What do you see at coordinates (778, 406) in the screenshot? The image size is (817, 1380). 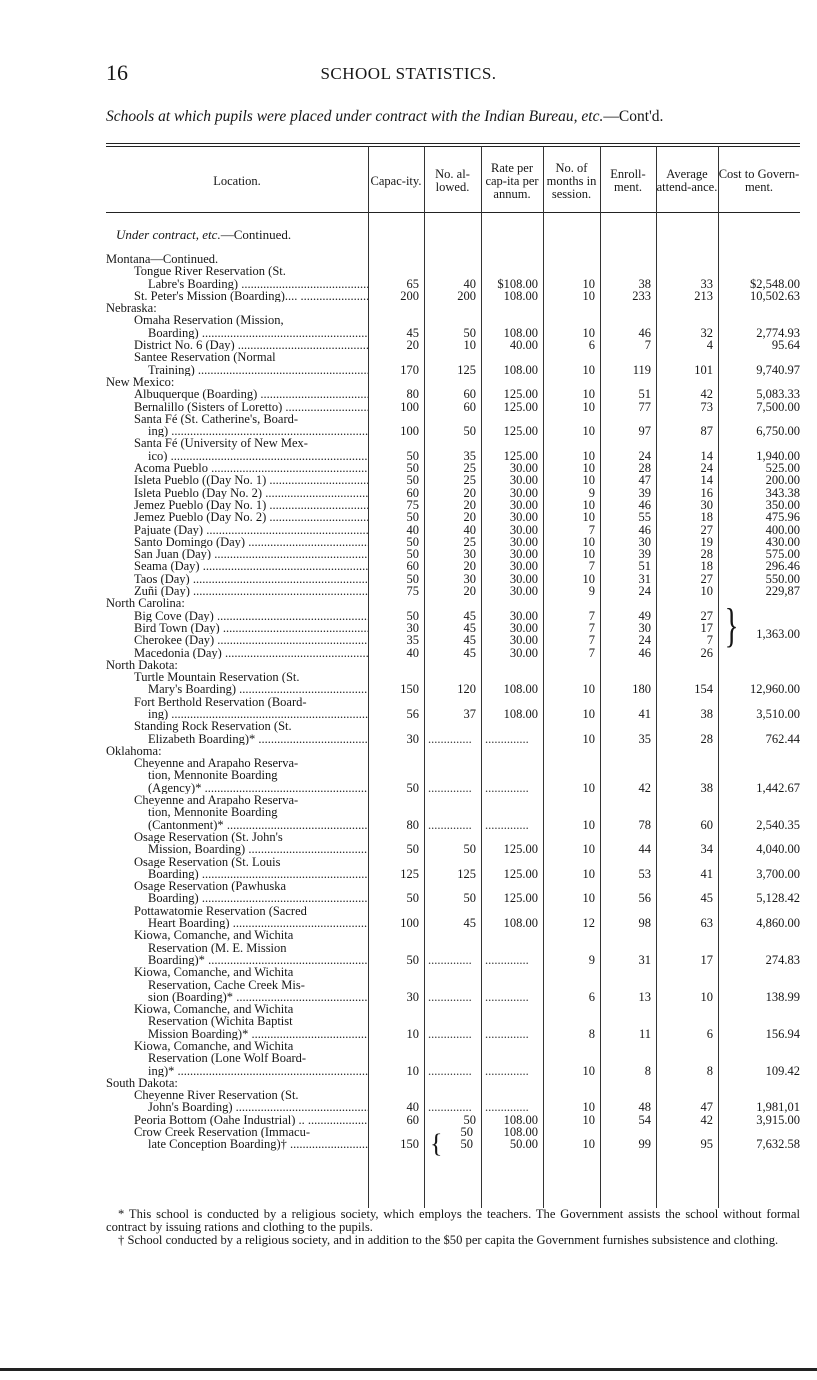 I see `cell-cost: 7,500.00` at bounding box center [778, 406].